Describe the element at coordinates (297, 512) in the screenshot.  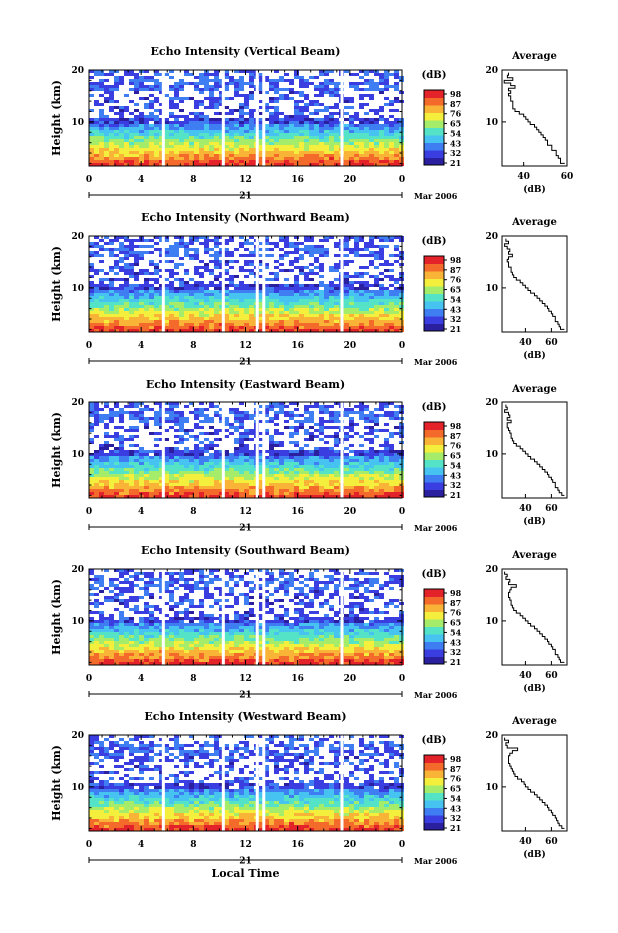
I see `x-tick-label: 16` at that location.